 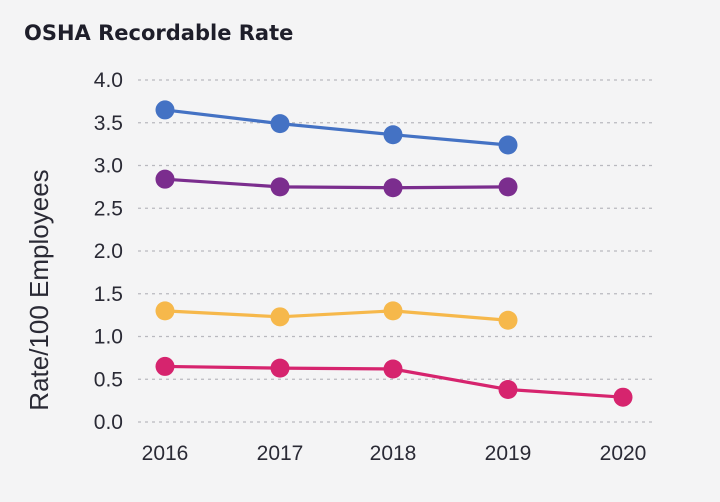 I want to click on series-2-point-2019, so click(x=508, y=187).